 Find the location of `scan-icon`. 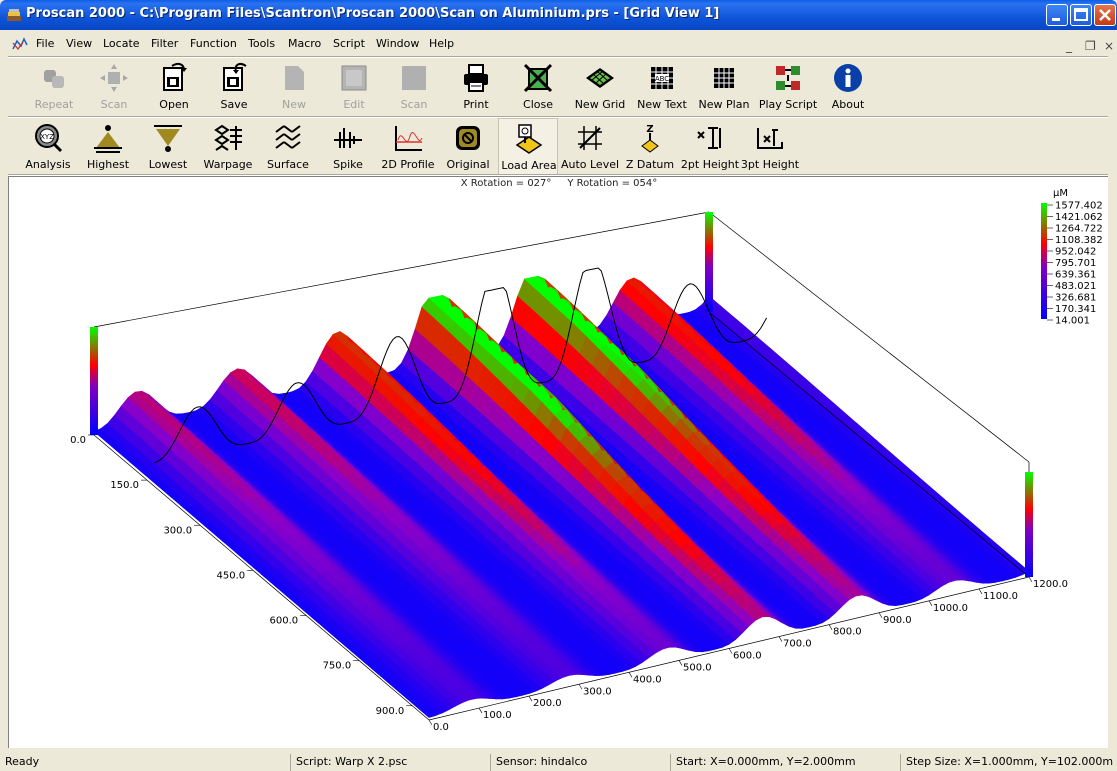

scan-icon is located at coordinates (414, 78).